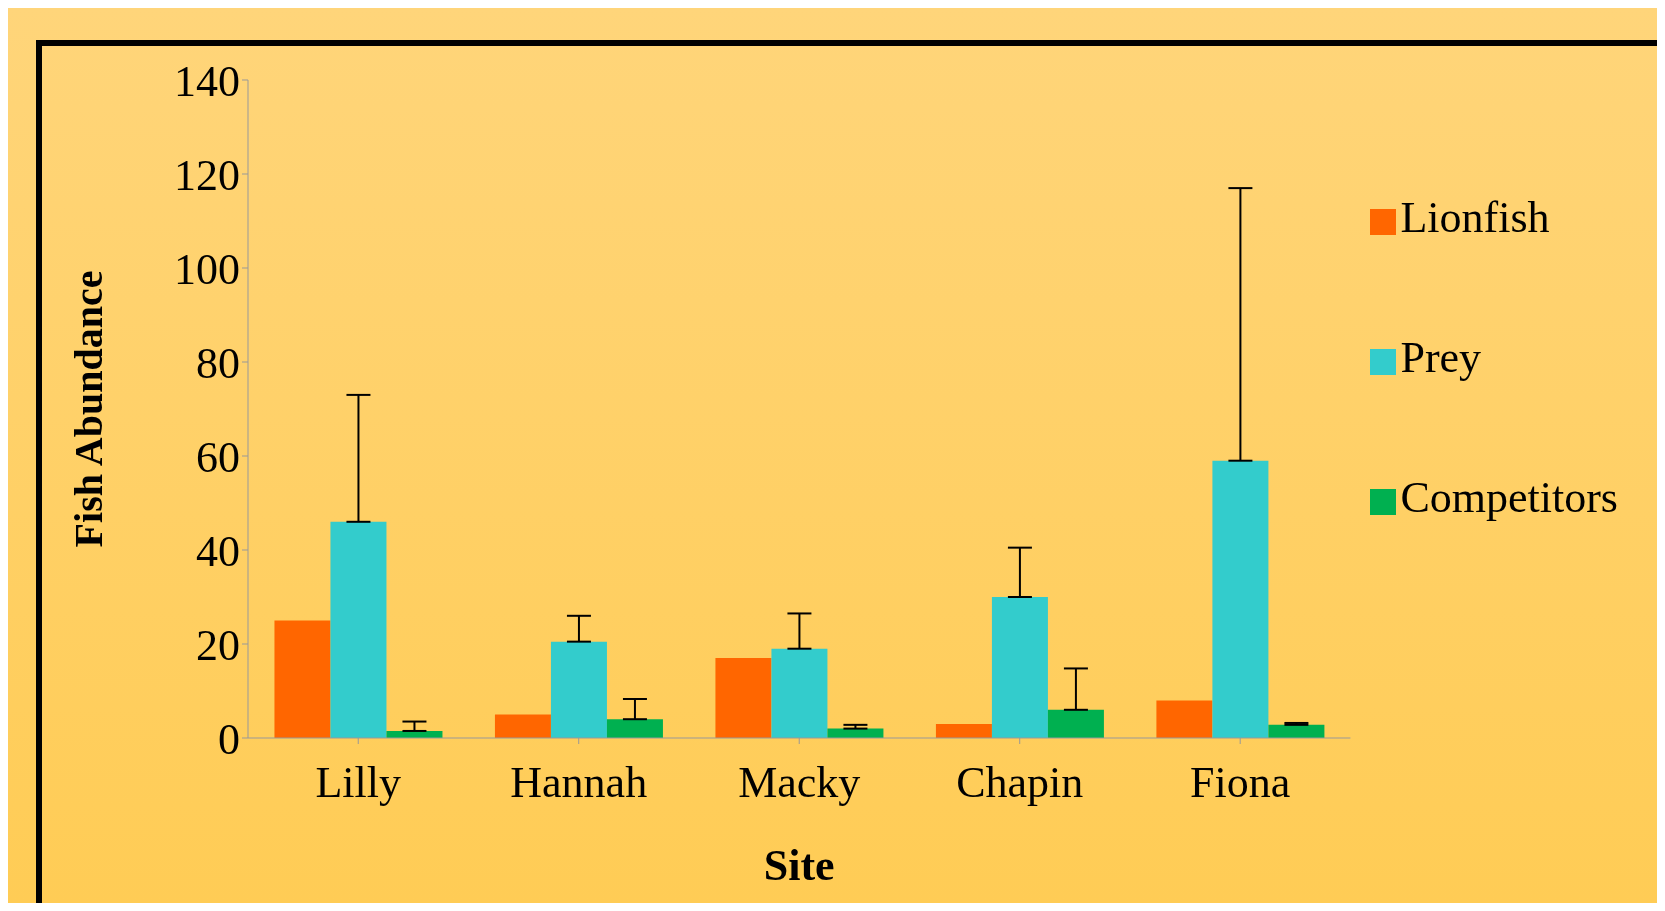 The height and width of the screenshot is (911, 1665). I want to click on x-tick-label: Macky, so click(799, 783).